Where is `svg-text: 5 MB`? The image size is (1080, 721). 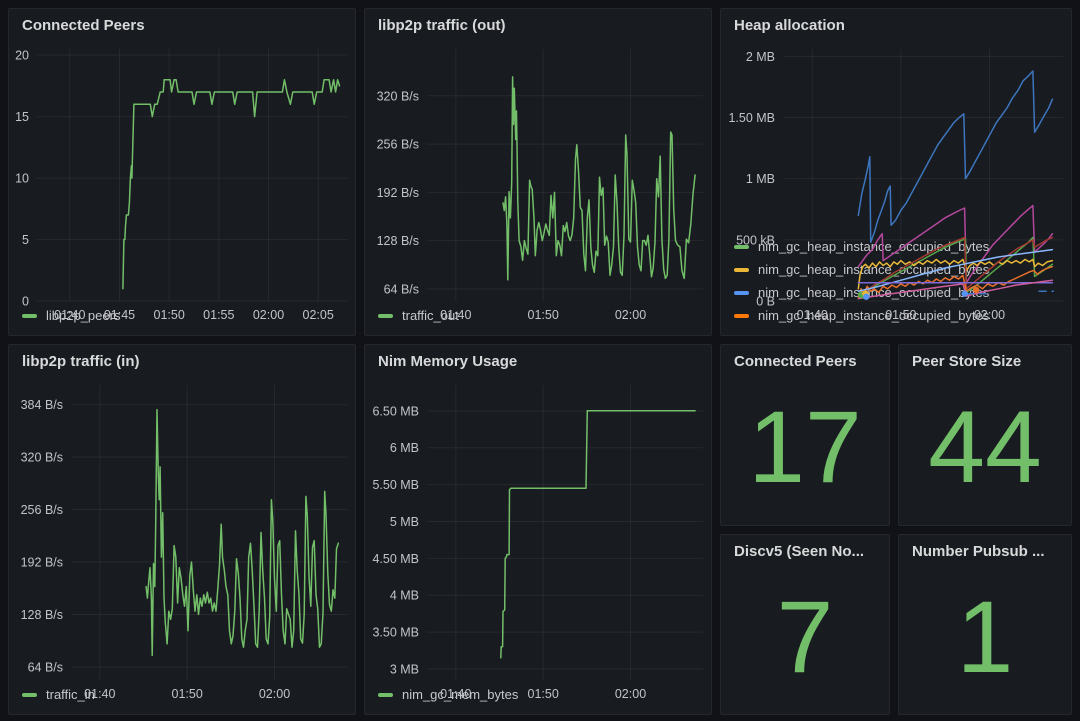
svg-text: 5 MB is located at coordinates (404, 522).